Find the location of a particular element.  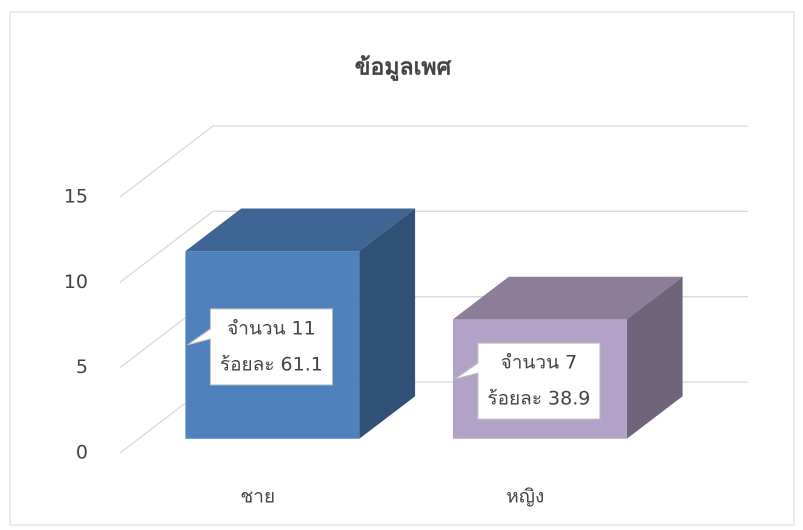

y-tick-label: 0 is located at coordinates (82, 453).